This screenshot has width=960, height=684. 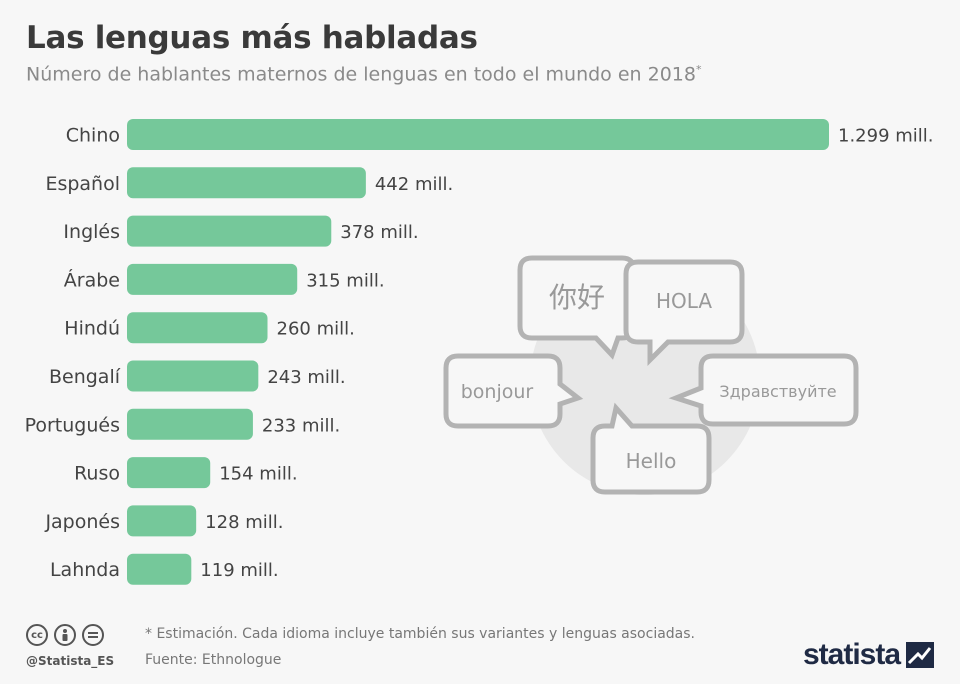 I want to click on license-icons: cc, so click(x=65, y=635).